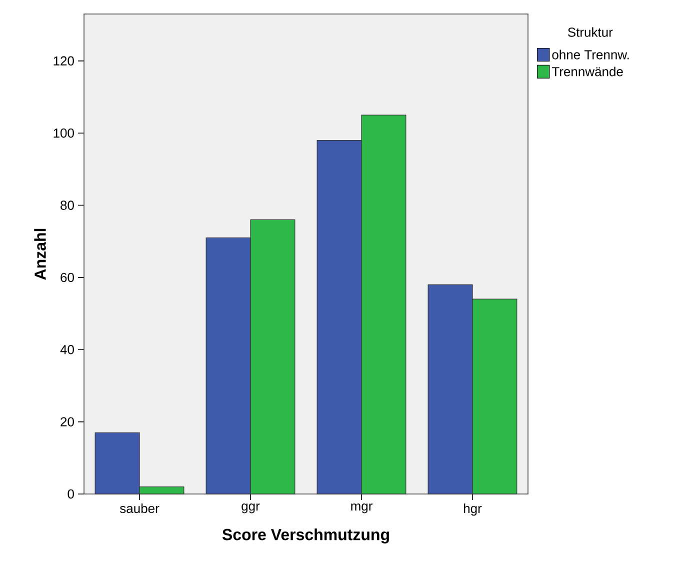 This screenshot has width=689, height=565. What do you see at coordinates (64, 61) in the screenshot?
I see `y-tick-label: 120` at bounding box center [64, 61].